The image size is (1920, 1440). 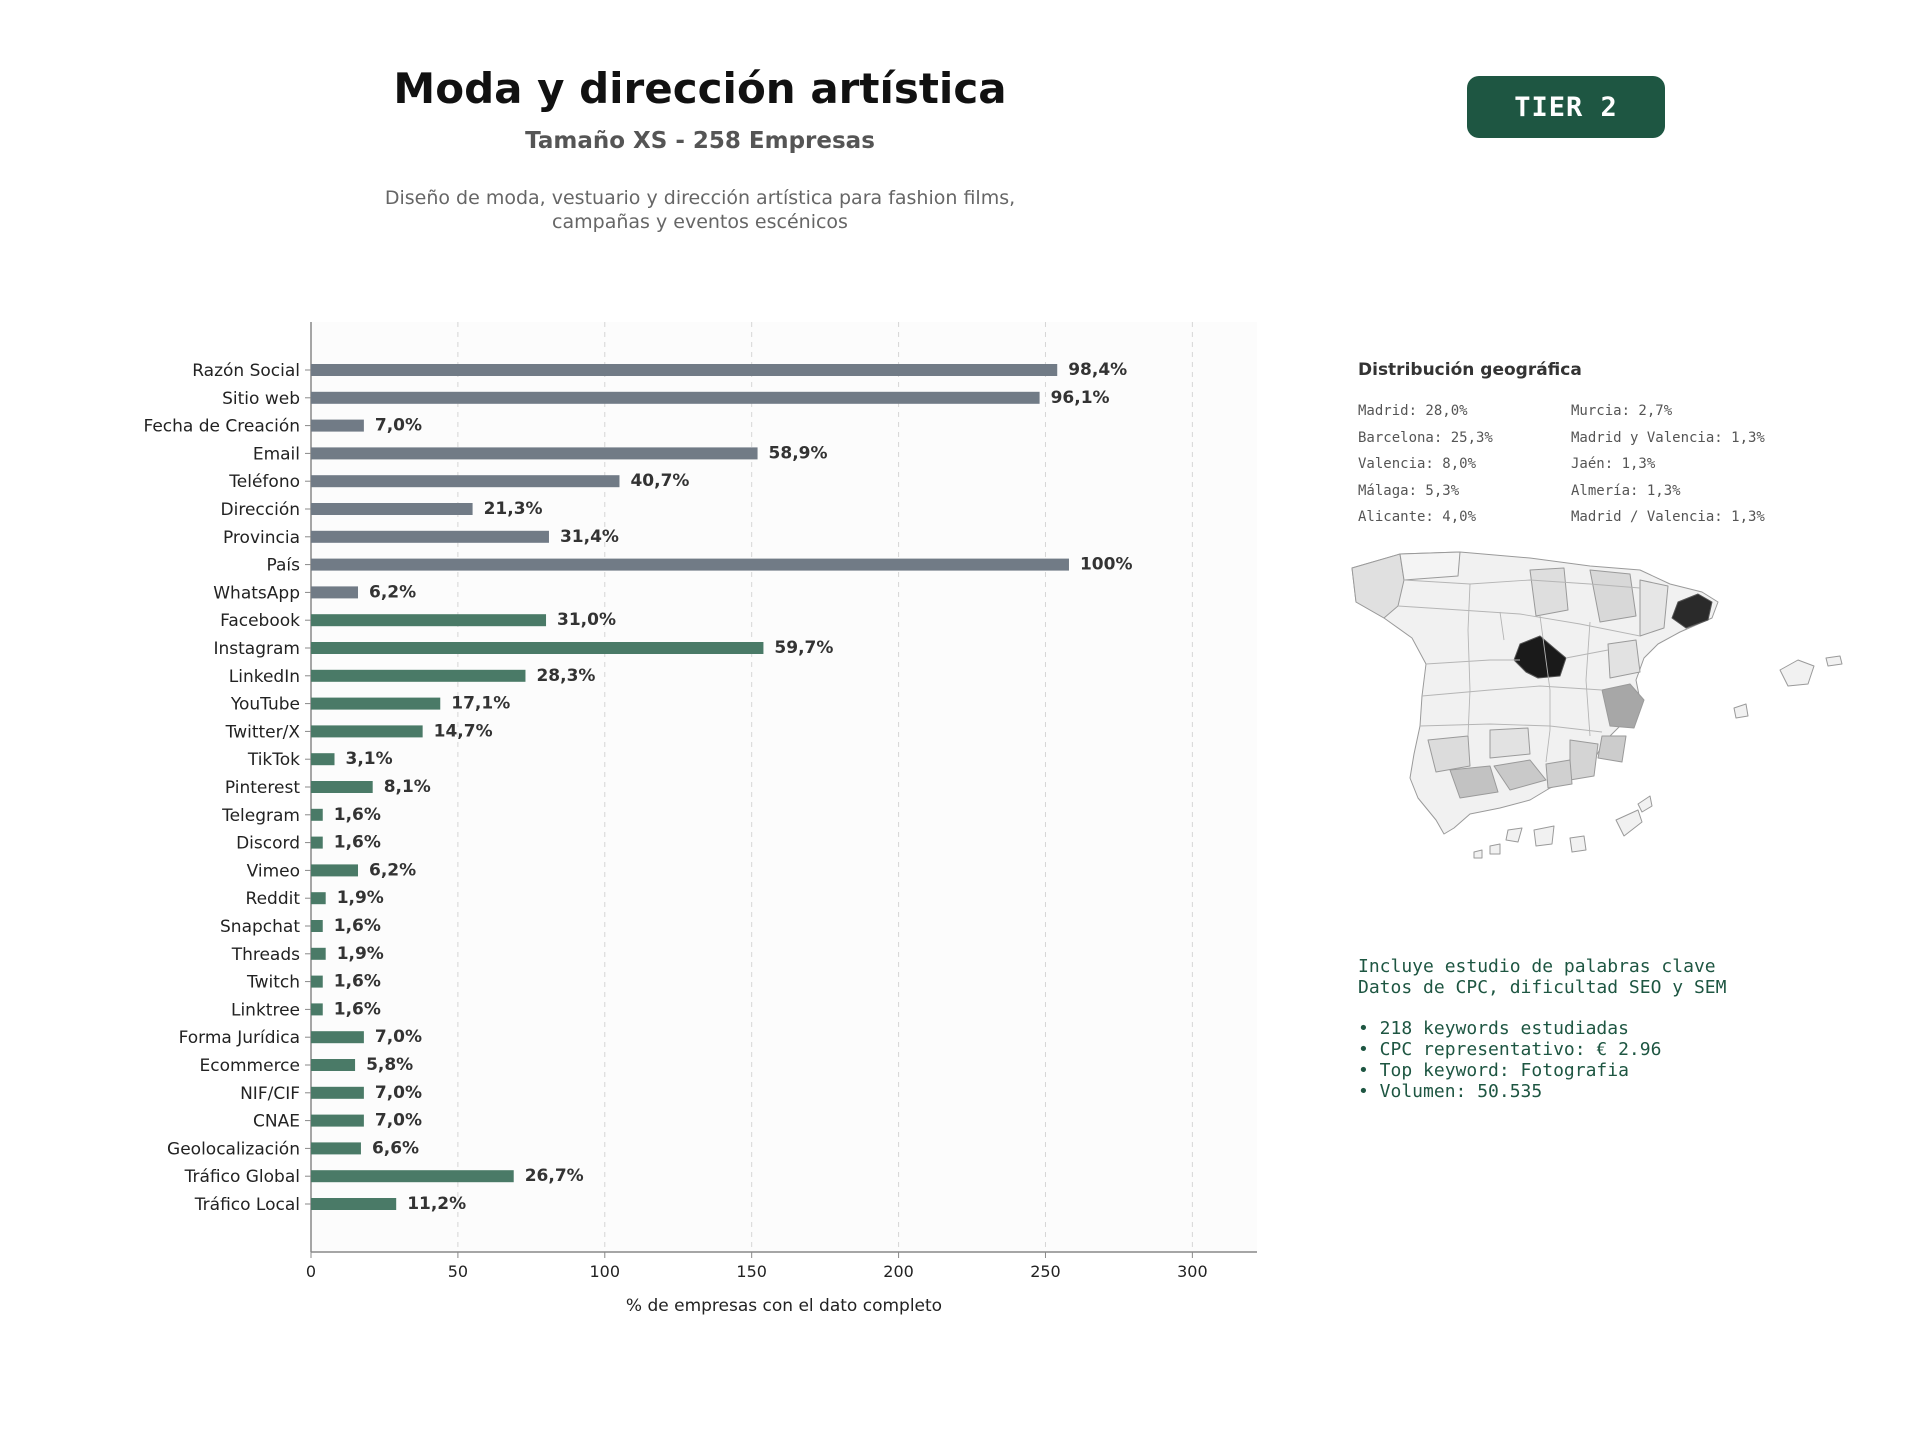 I want to click on page-title: Moda y dirección artística, so click(x=700, y=88).